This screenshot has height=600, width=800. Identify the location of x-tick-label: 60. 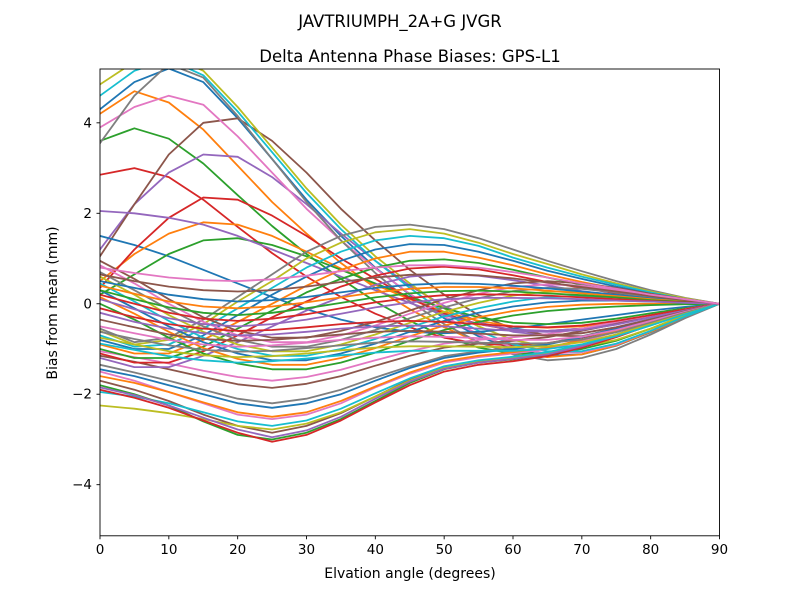
(512, 550).